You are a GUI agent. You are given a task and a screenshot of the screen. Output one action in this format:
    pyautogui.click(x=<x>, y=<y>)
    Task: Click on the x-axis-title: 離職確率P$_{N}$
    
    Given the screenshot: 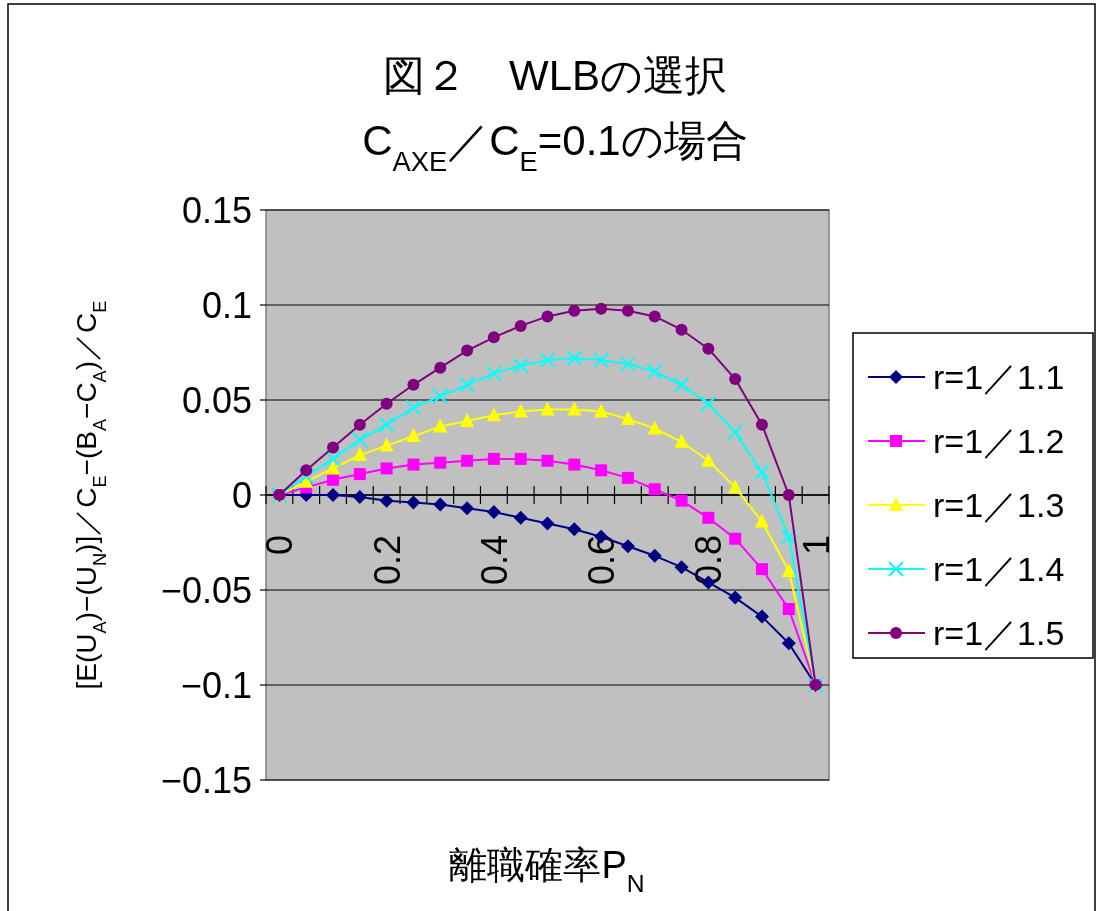 What is the action you would take?
    pyautogui.click(x=547, y=870)
    